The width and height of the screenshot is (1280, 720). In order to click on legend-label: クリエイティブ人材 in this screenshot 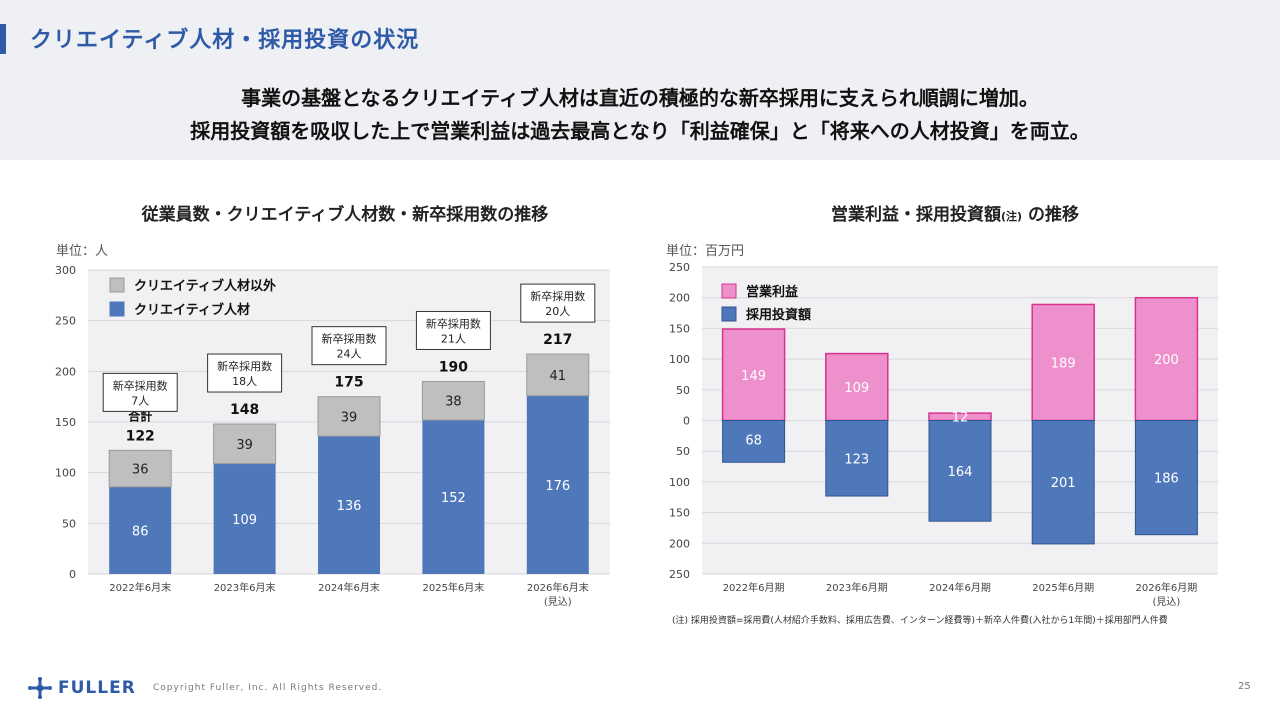, I will do `click(192, 310)`.